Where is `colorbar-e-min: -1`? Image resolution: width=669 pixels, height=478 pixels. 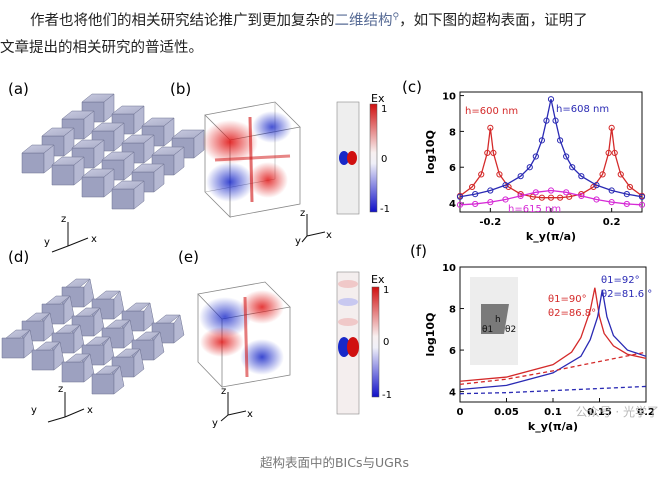
colorbar-e-min: -1 is located at coordinates (387, 395).